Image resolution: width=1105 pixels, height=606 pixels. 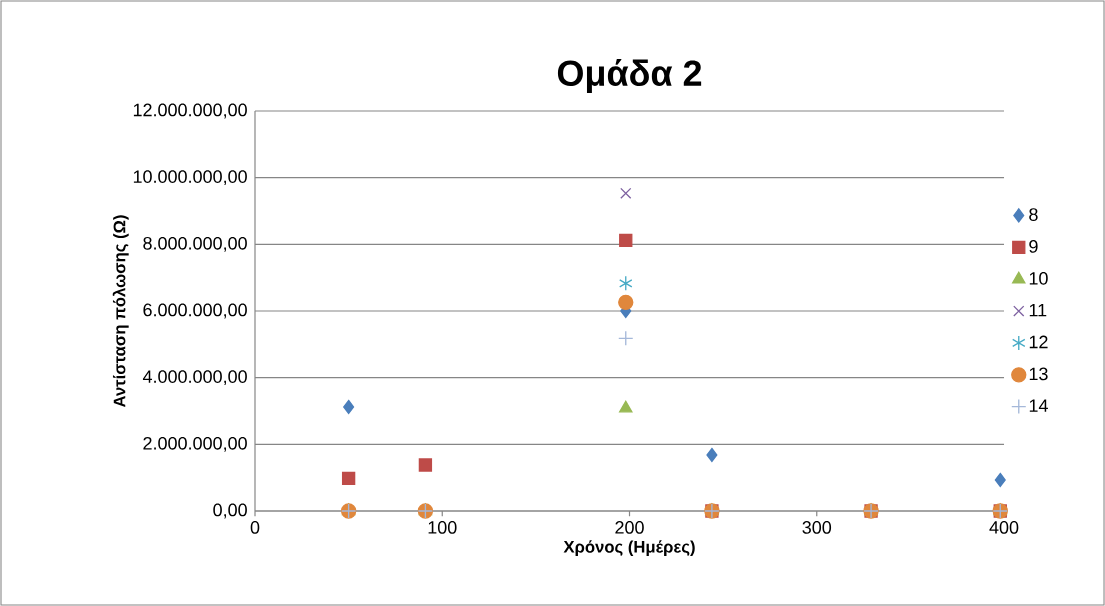 What do you see at coordinates (195, 244) in the screenshot?
I see `y-tick-label: 8.000.000,00` at bounding box center [195, 244].